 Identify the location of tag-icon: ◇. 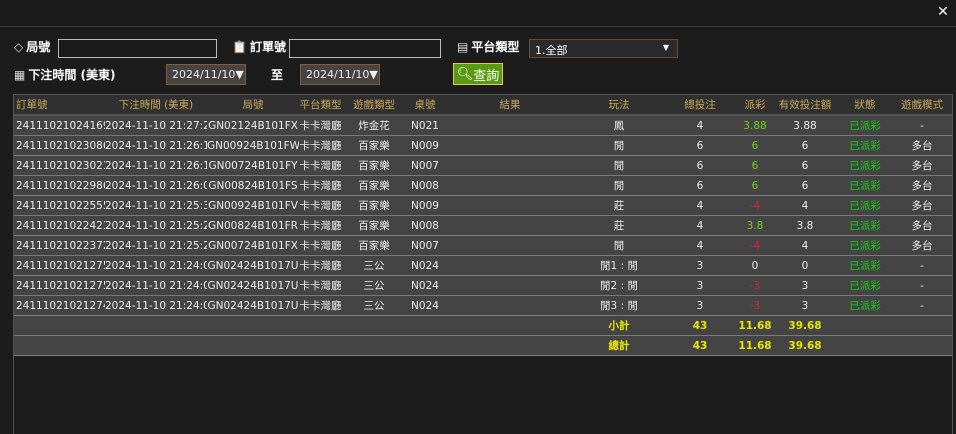
(19, 46).